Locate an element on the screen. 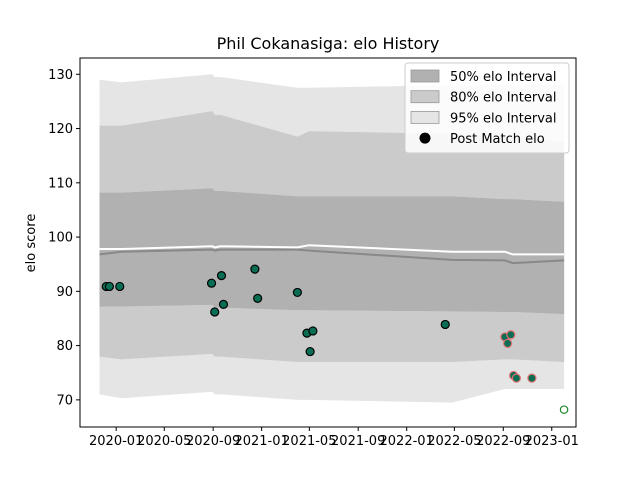 The height and width of the screenshot is (480, 640). y-tick-label: 110 is located at coordinates (60, 183).